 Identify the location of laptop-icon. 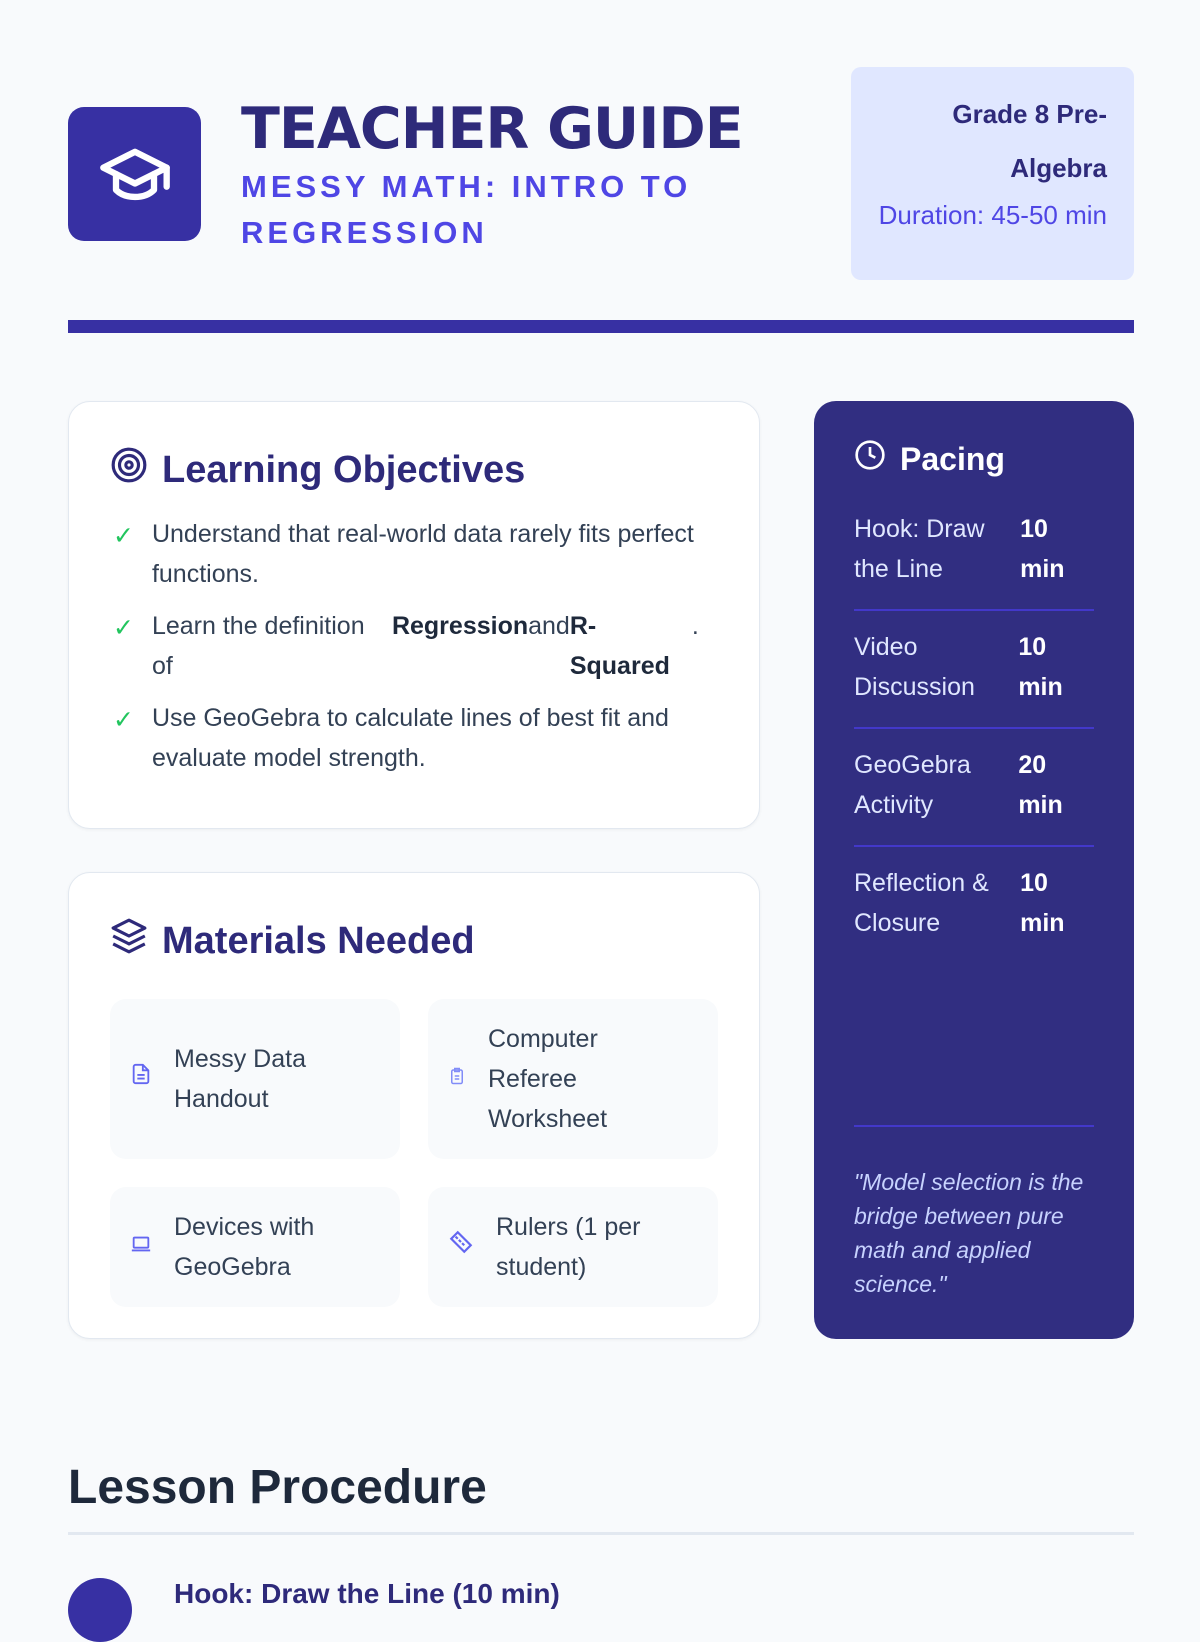
(141, 1247).